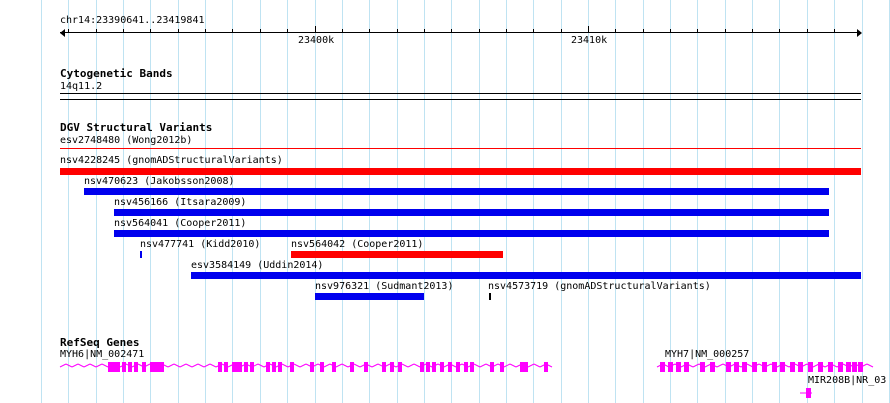 This screenshot has width=890, height=403. I want to click on dgv-track-title: DGV Structural Variants, so click(136, 127).